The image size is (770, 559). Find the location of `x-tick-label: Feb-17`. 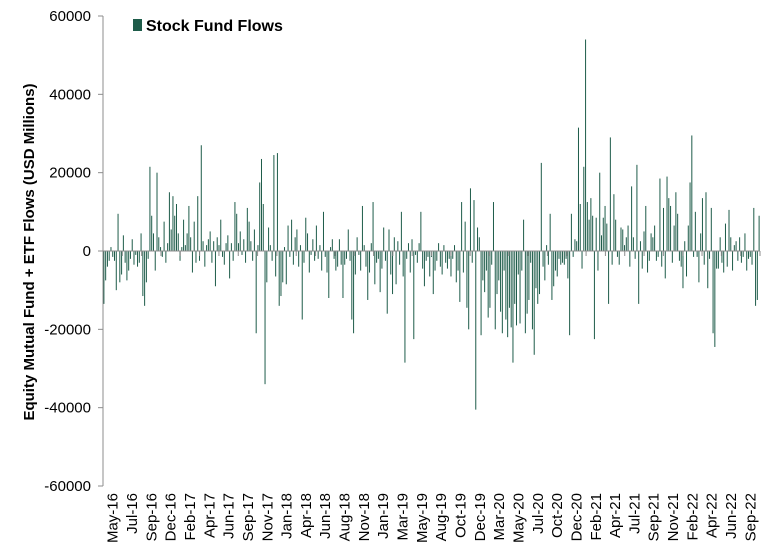

x-tick-label: Feb-17 is located at coordinates (190, 517).